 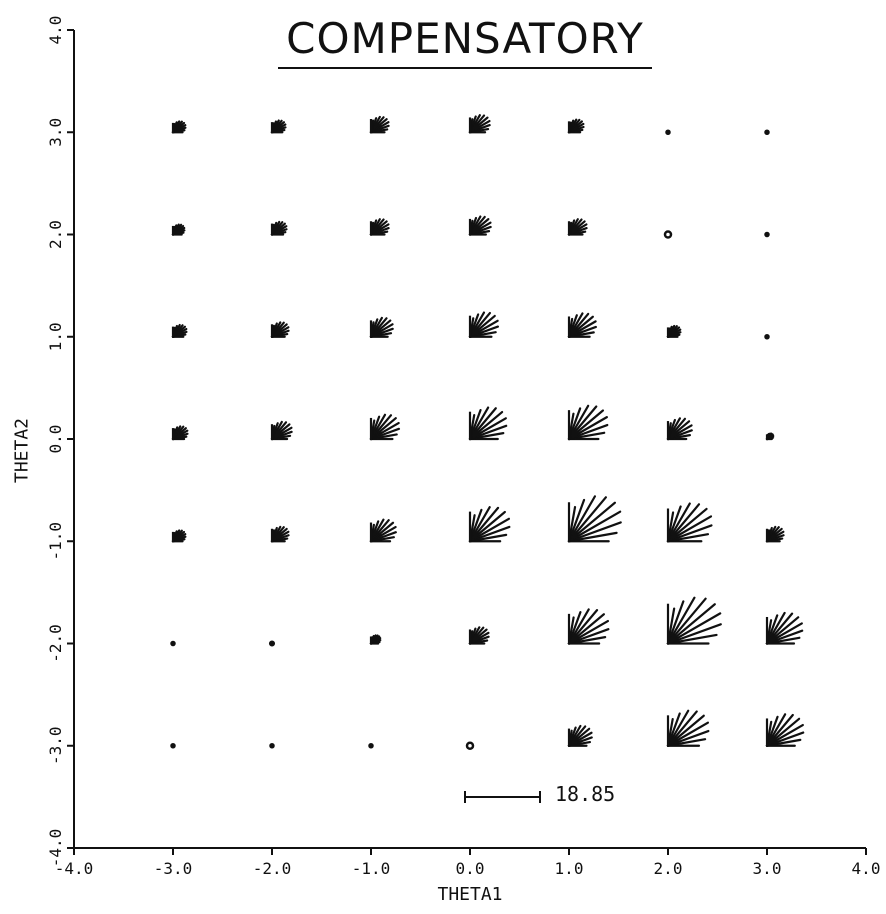 What do you see at coordinates (866, 868) in the screenshot?
I see `x-tick-label: 4.0` at bounding box center [866, 868].